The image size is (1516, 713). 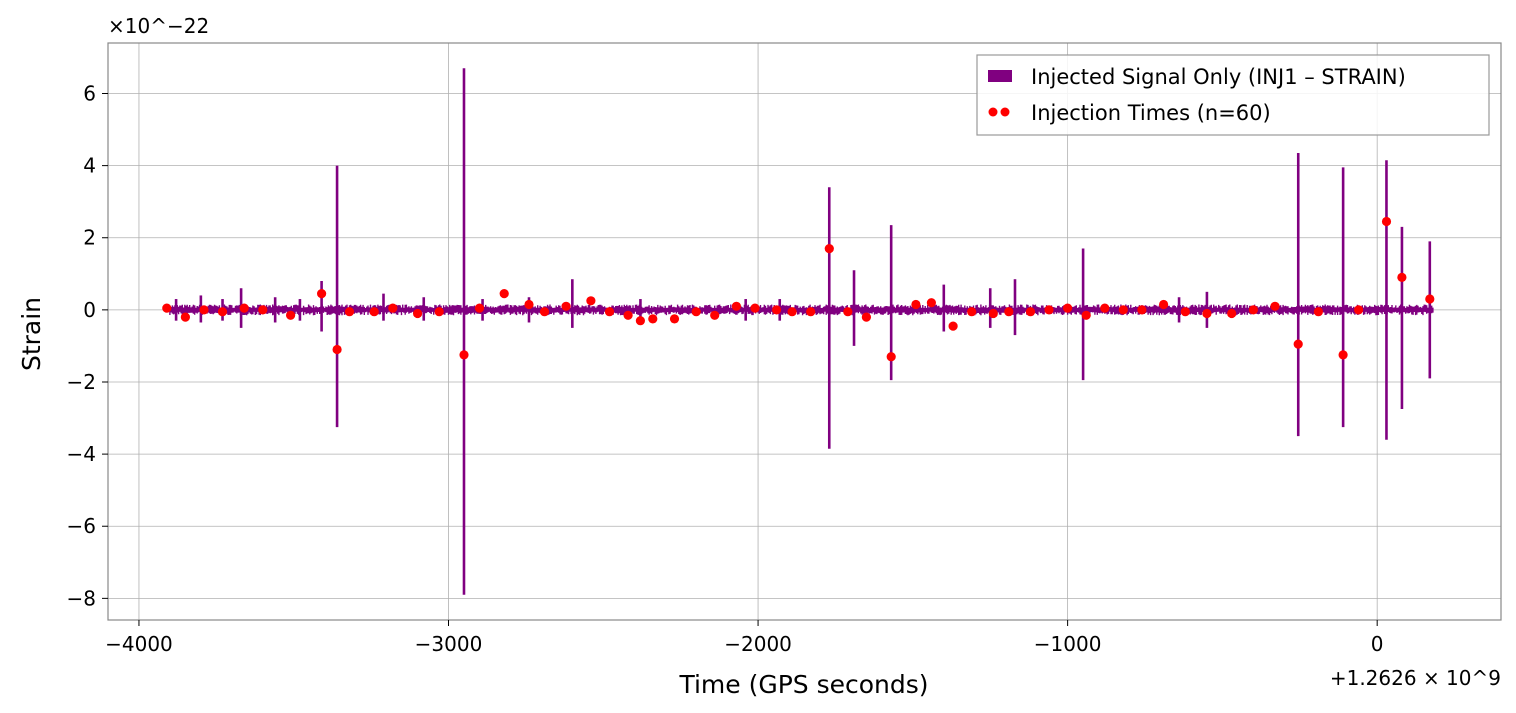 I want to click on y-scale-label-text: ×10^−22, so click(x=158, y=26).